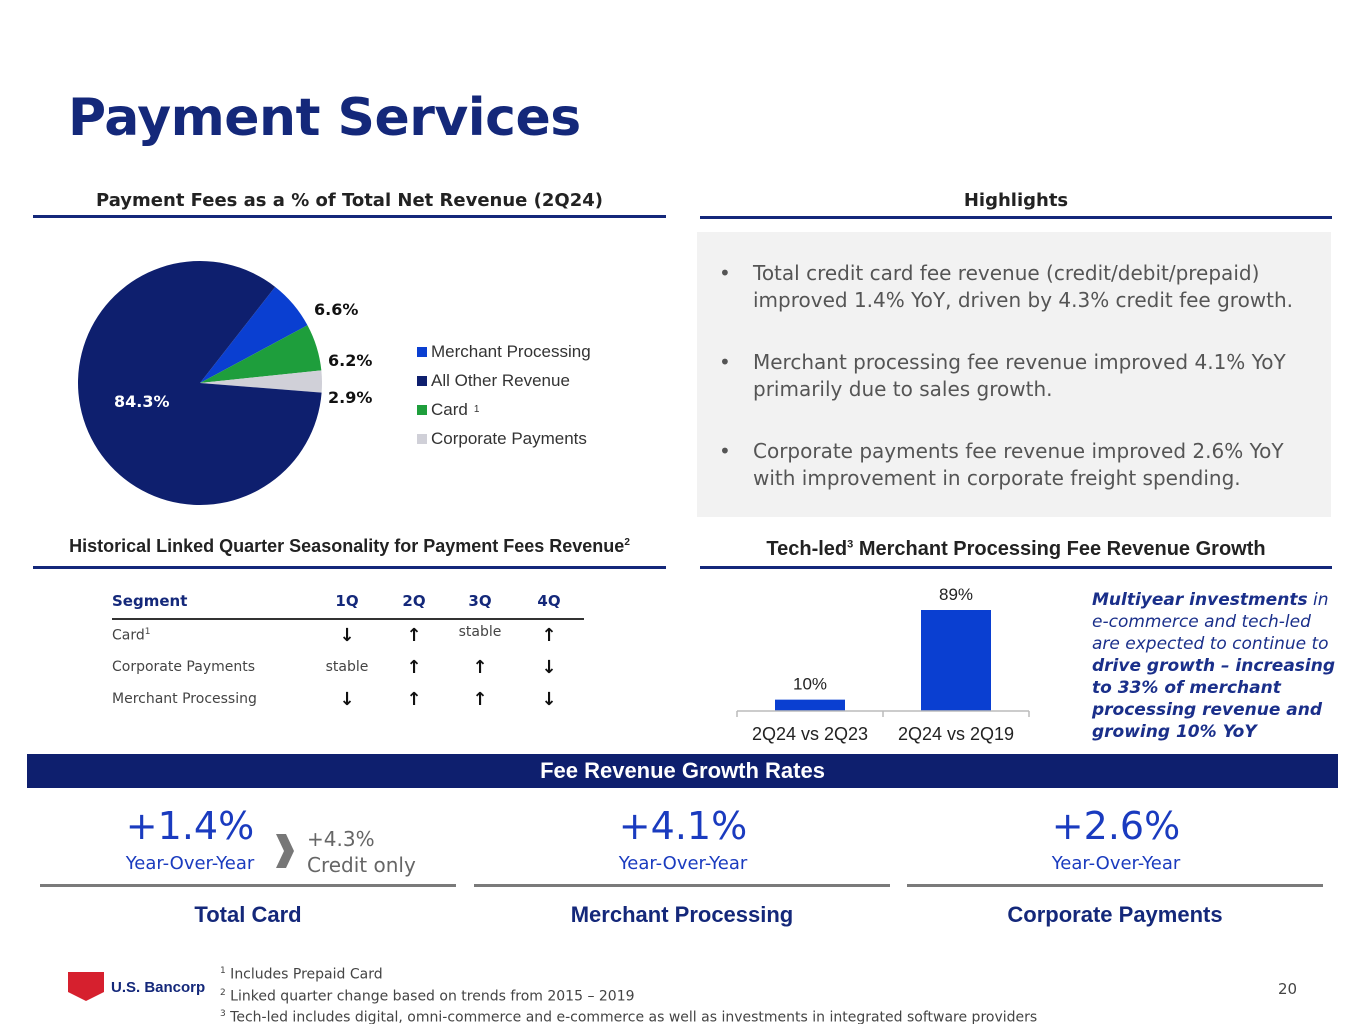  I want to click on corporate-growth-value: +2.6%, so click(1116, 826).